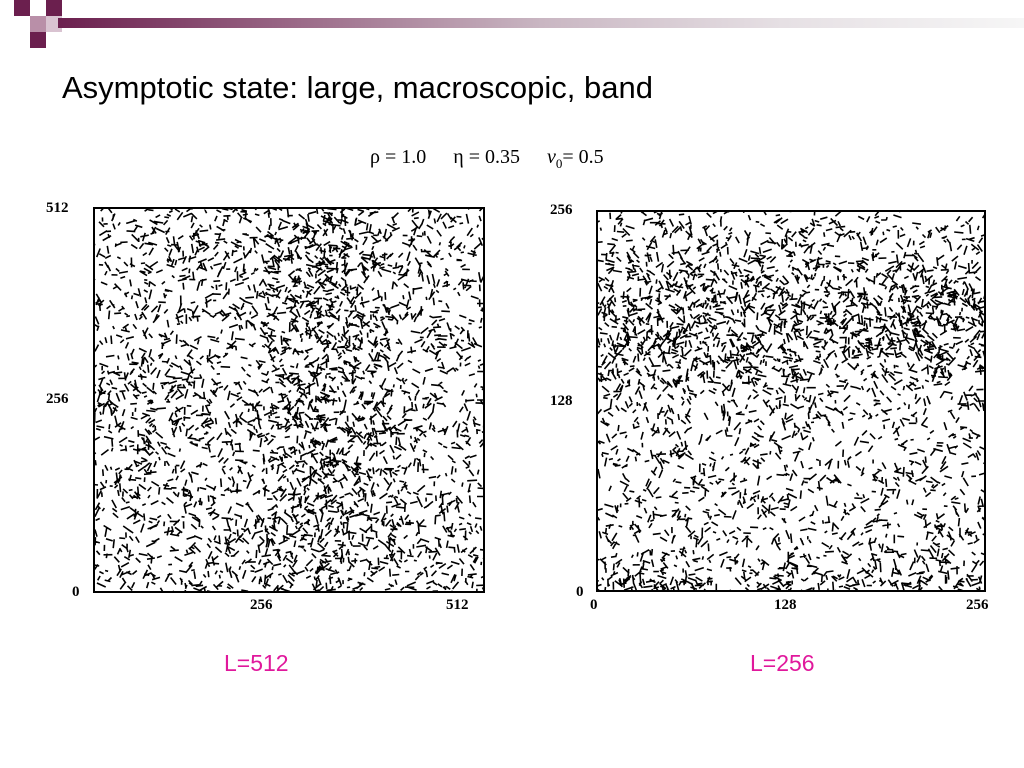  I want to click on x-tick-mid-l256: 128, so click(785, 605).